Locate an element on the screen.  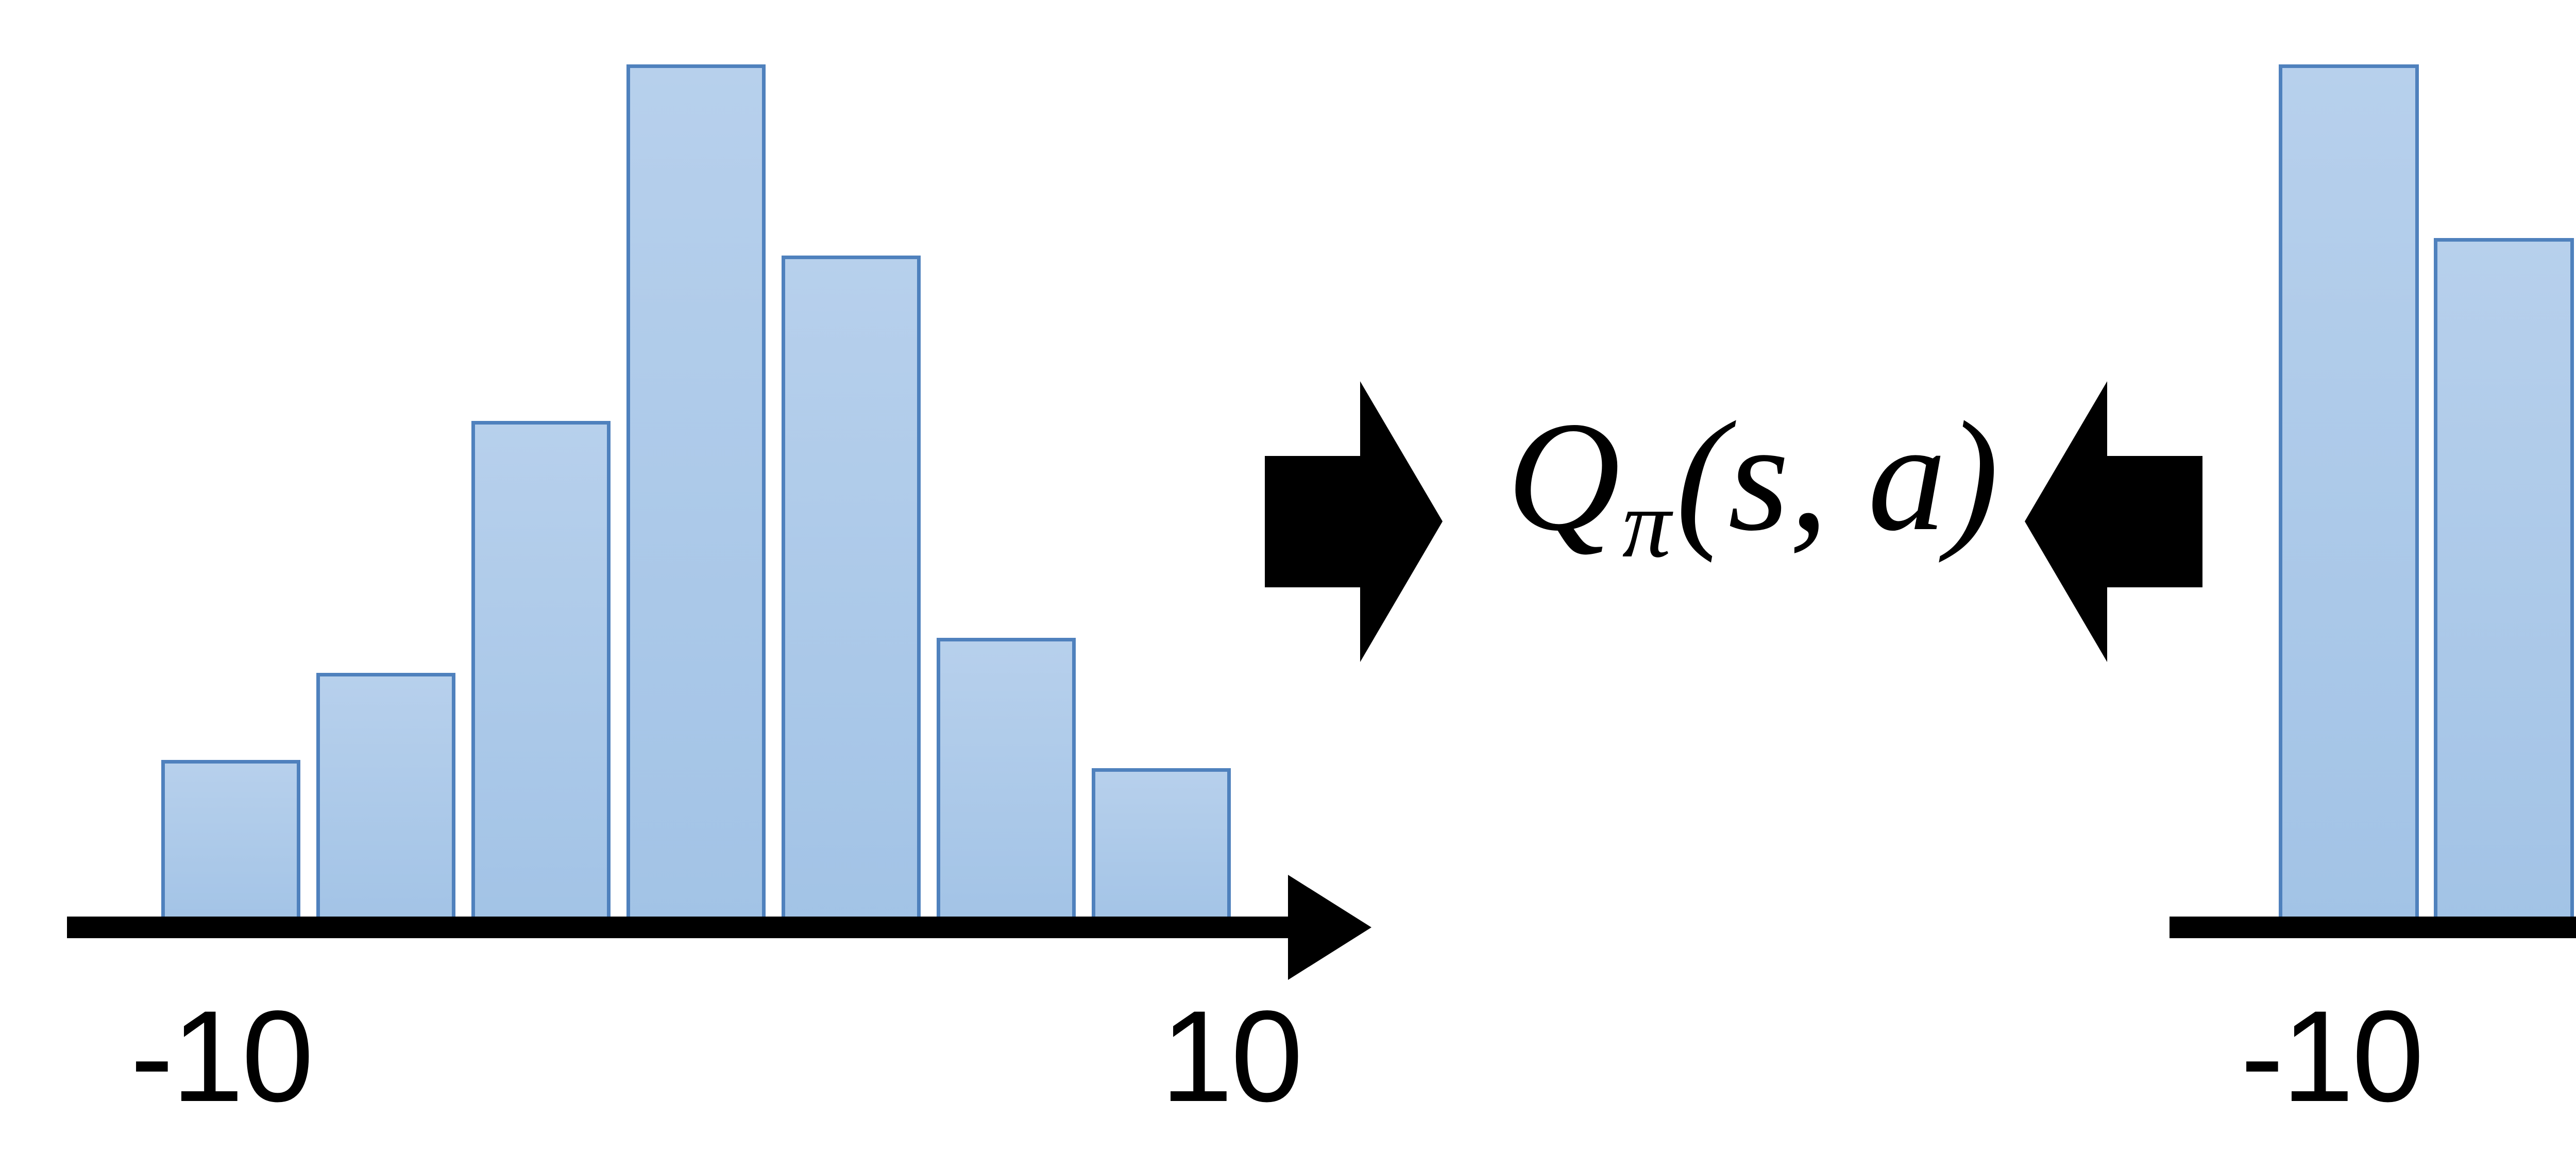
q-value-formula: Qπ(s, a) is located at coordinates (1753, 485).